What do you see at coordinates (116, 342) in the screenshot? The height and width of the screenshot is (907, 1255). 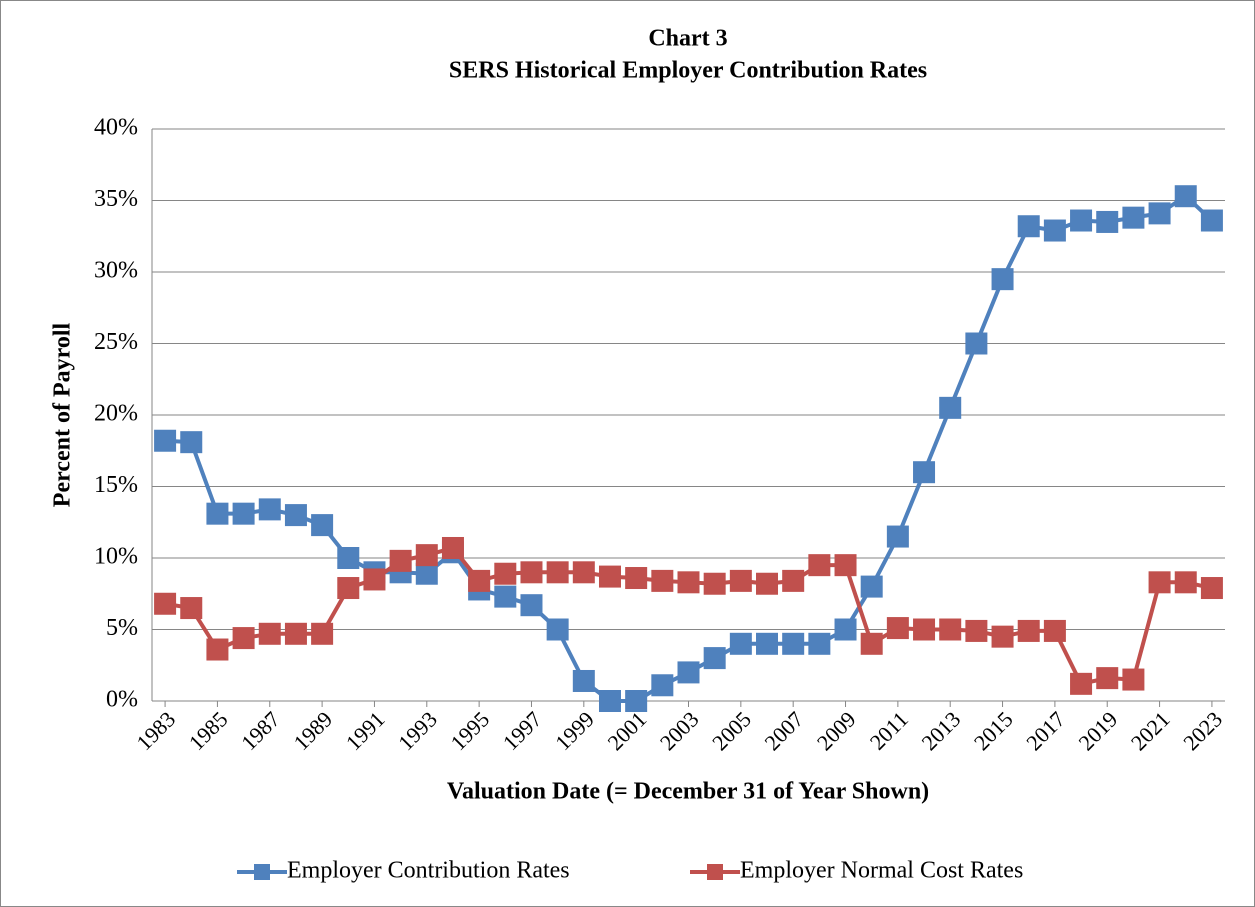 I see `y-tick-label: 25%` at bounding box center [116, 342].